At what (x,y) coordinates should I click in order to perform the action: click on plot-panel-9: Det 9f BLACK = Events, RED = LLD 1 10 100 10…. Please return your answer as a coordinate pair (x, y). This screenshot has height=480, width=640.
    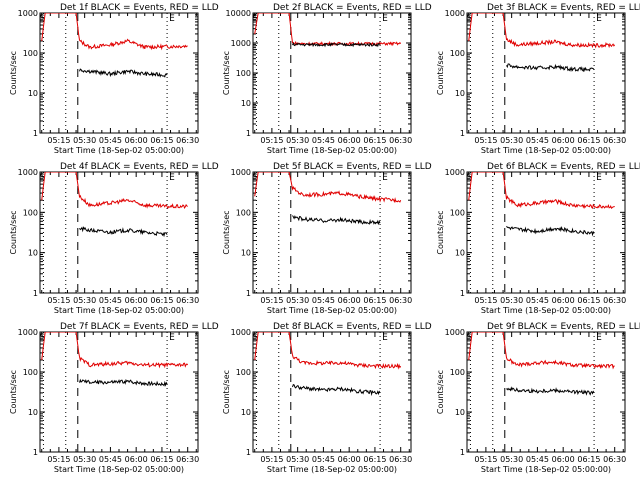
    Looking at the image, I should click on (538, 398).